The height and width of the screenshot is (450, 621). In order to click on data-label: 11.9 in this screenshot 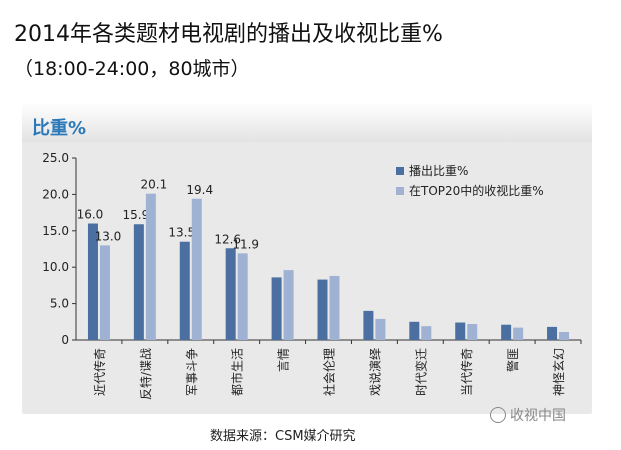, I will do `click(245, 244)`.